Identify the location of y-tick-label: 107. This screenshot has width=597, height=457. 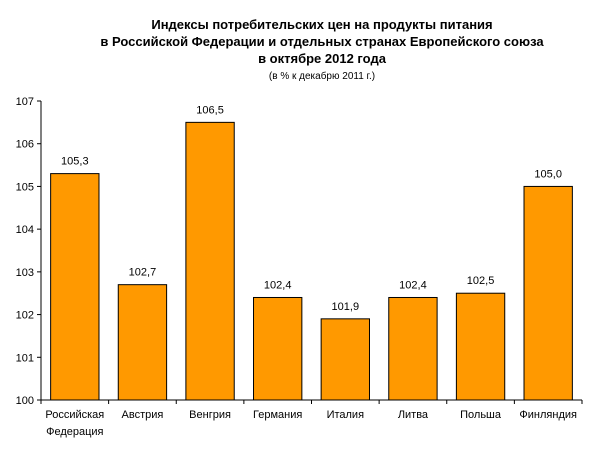
(25, 102).